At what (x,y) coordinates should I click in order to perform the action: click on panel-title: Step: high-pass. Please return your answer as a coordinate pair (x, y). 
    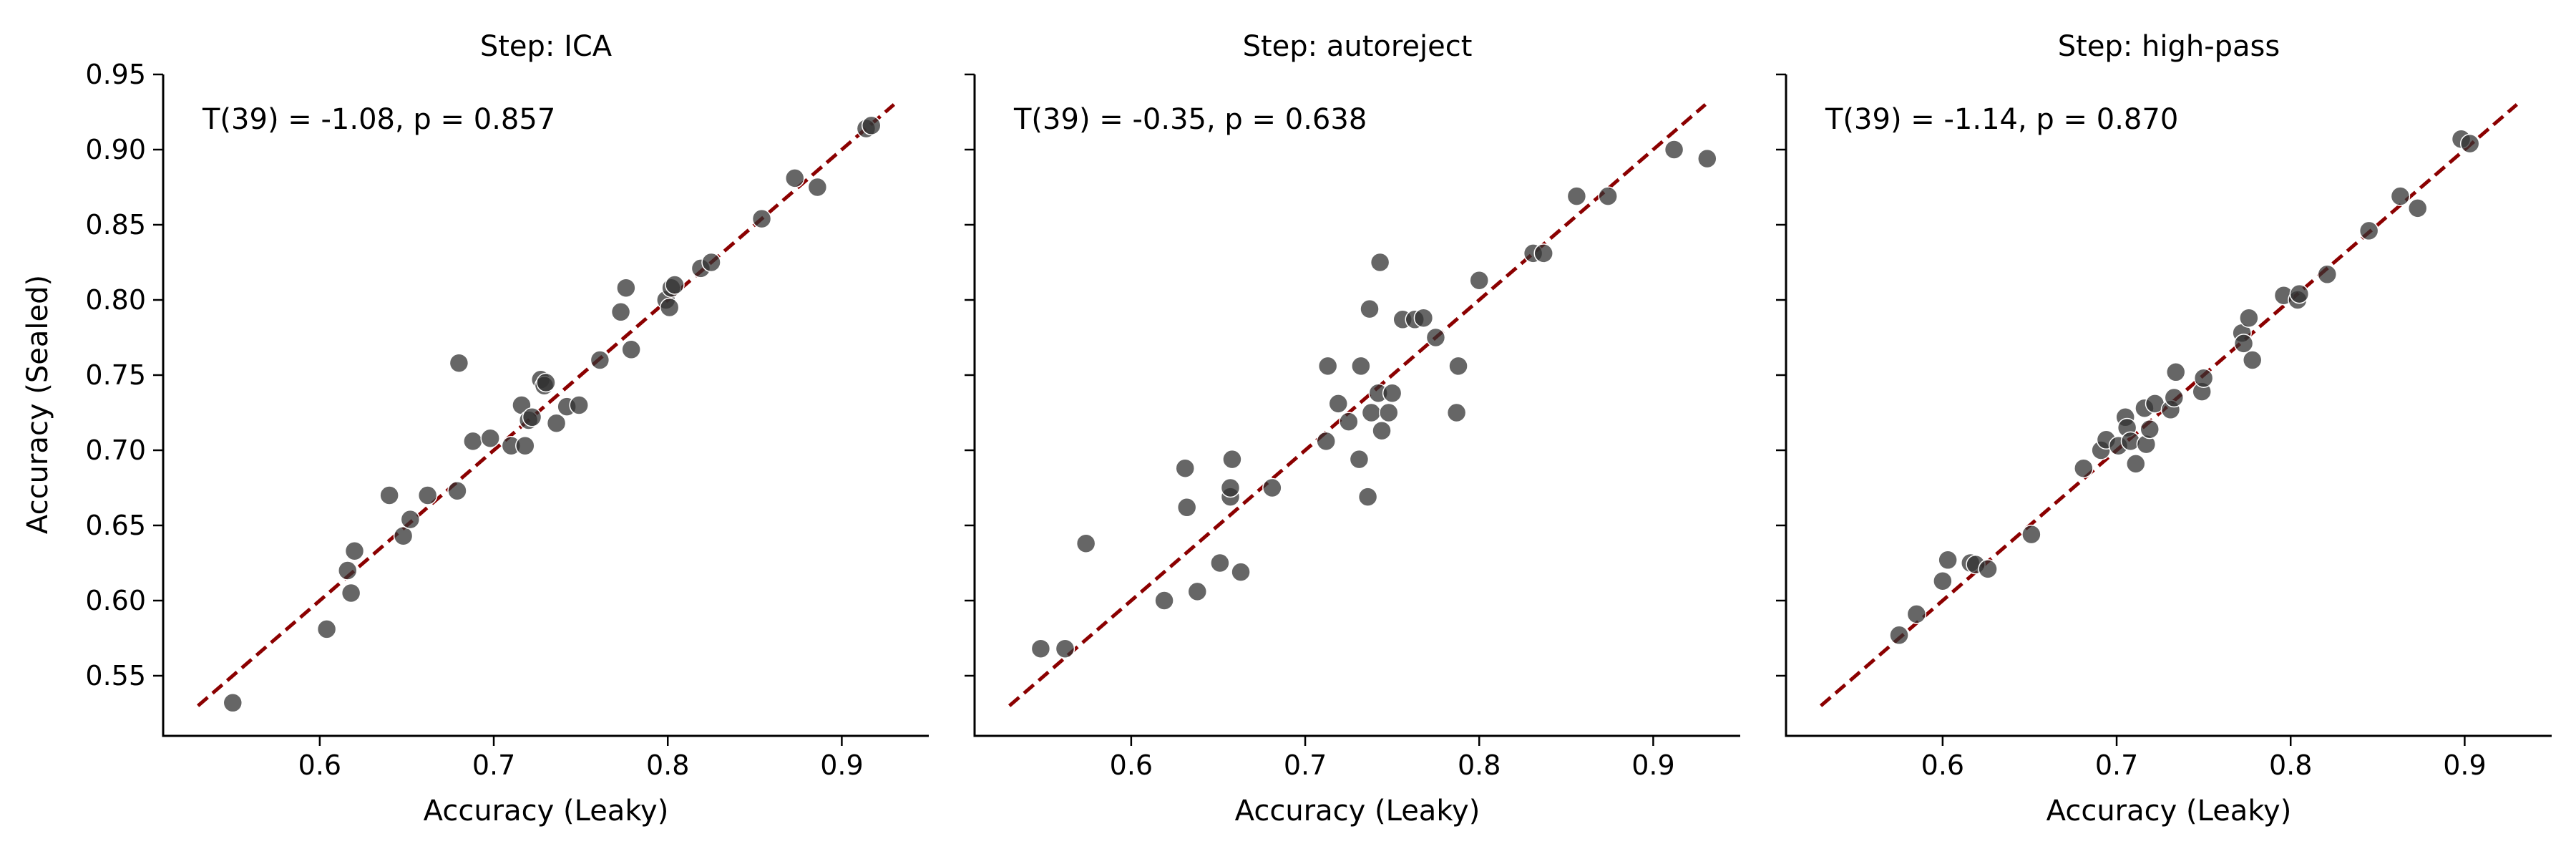
    Looking at the image, I should click on (2169, 46).